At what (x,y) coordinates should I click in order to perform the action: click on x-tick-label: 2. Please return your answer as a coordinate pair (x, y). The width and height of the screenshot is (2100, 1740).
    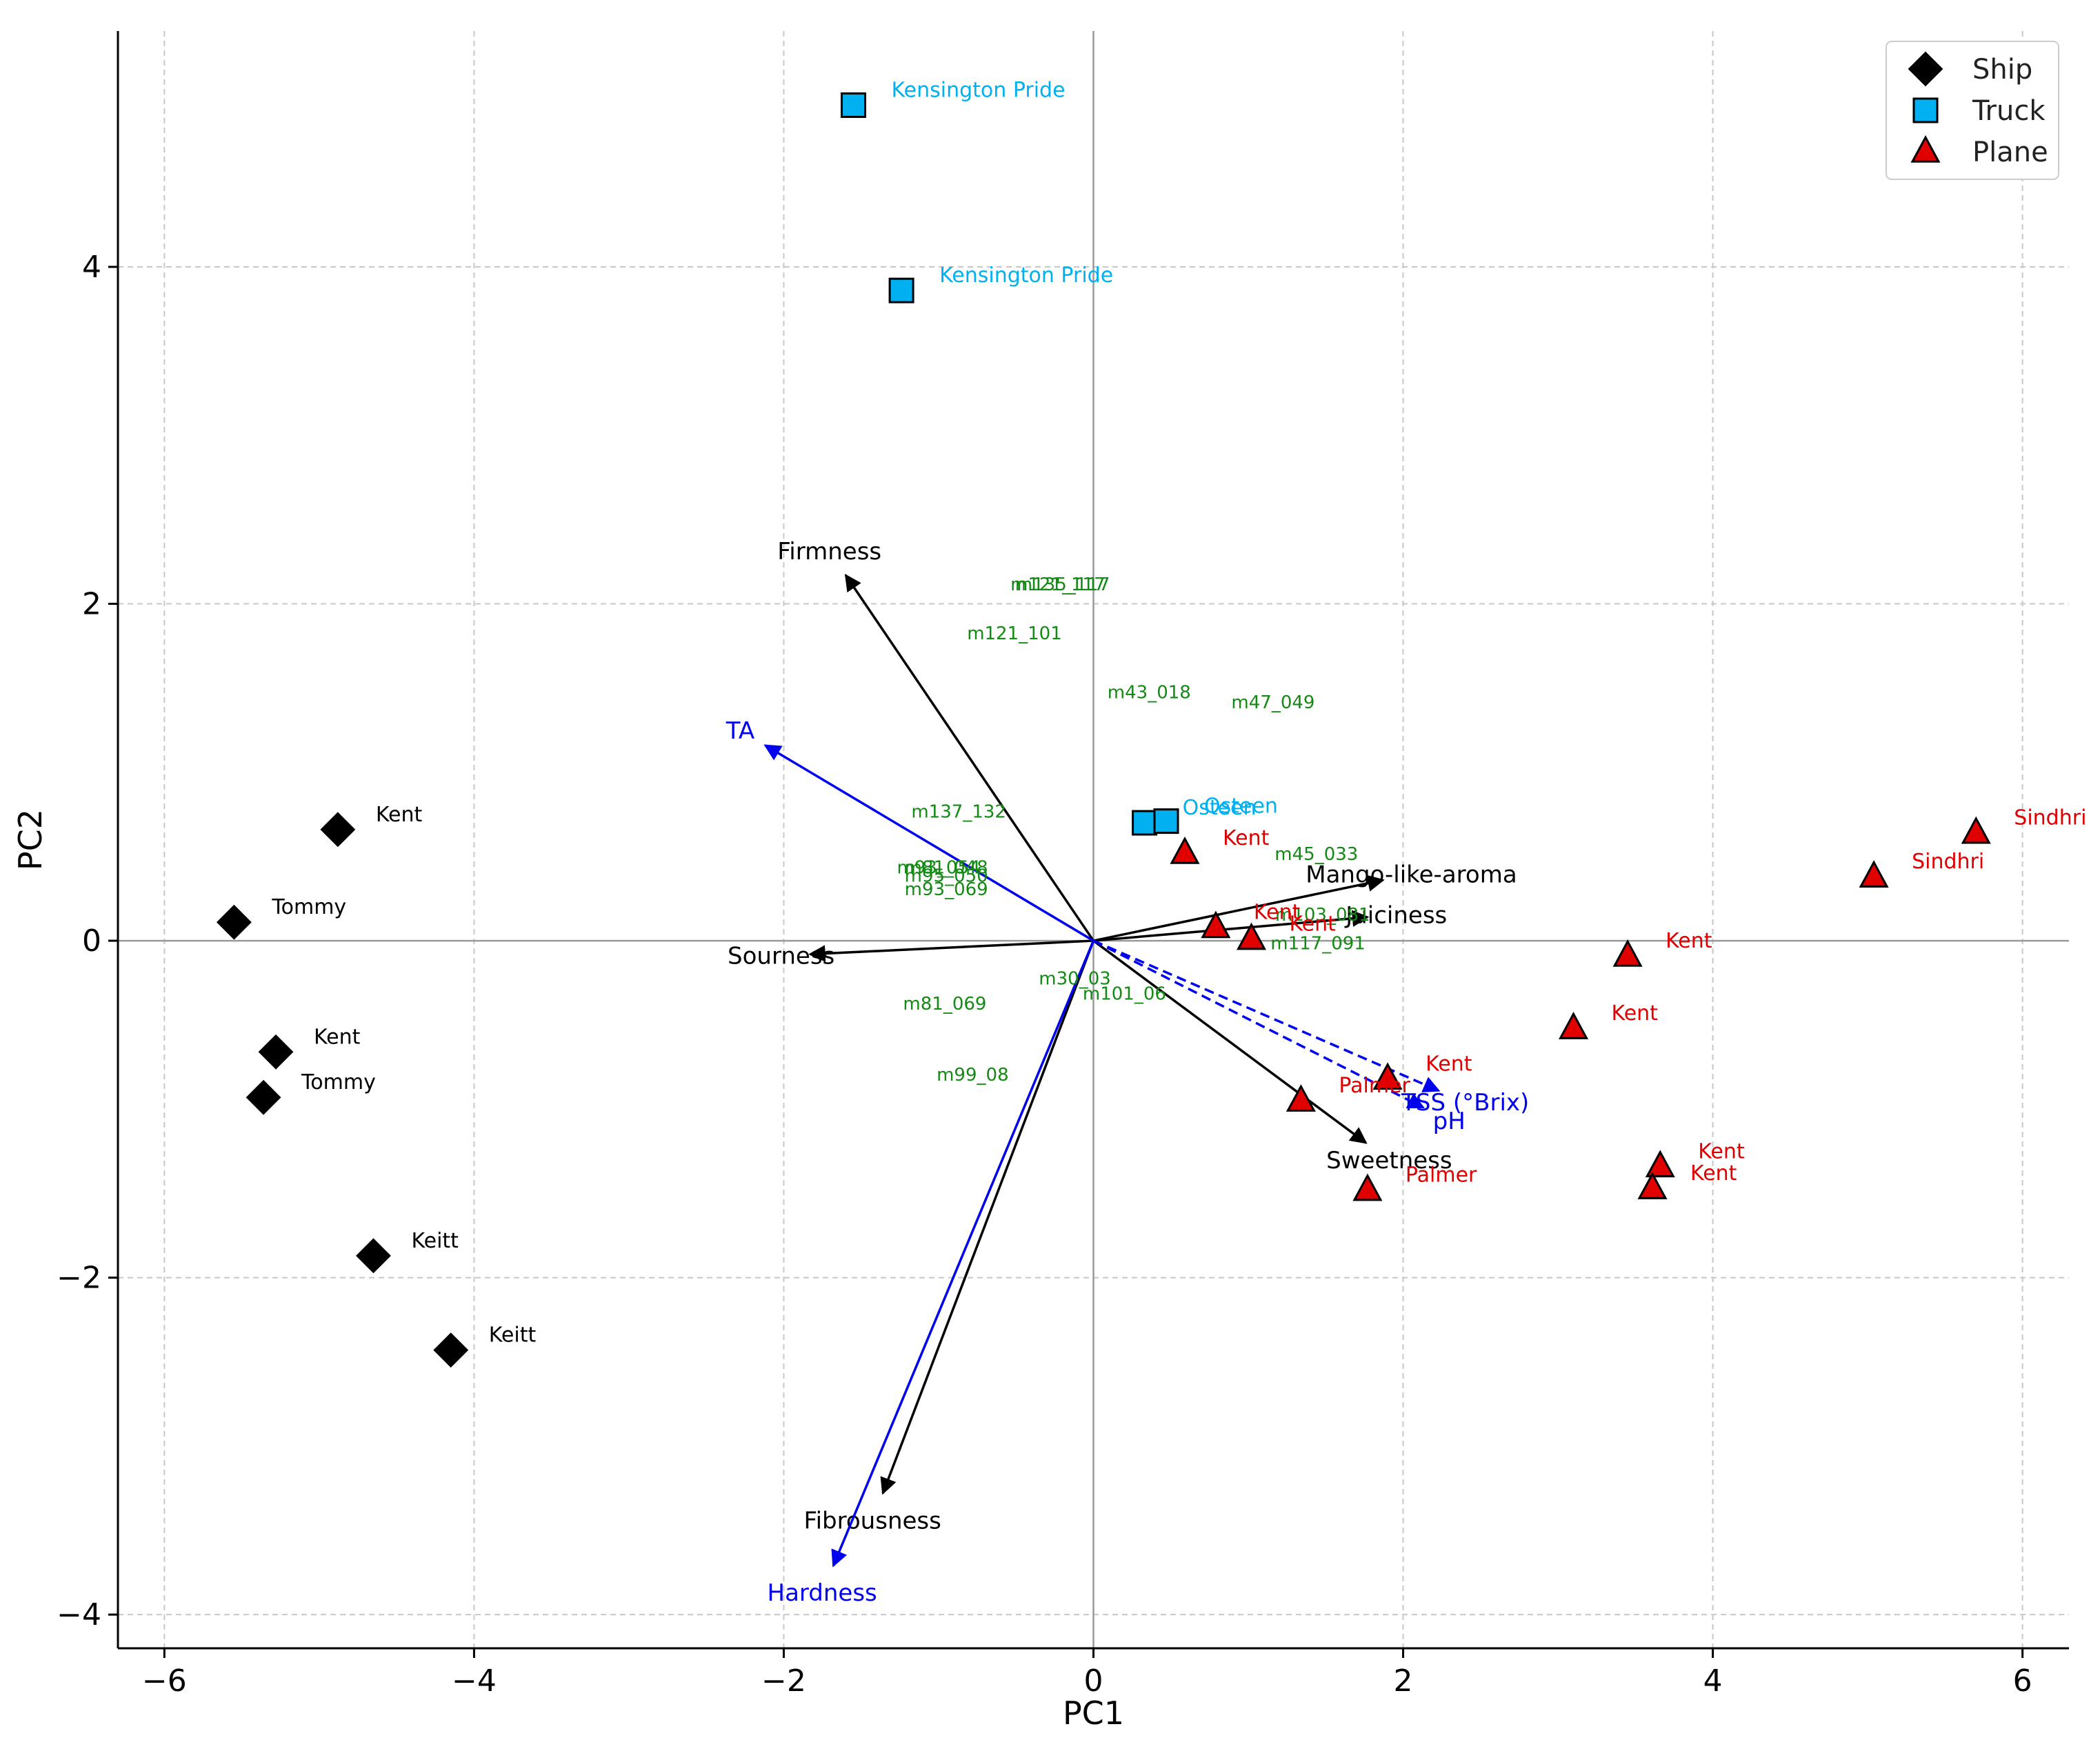
    Looking at the image, I should click on (1404, 1681).